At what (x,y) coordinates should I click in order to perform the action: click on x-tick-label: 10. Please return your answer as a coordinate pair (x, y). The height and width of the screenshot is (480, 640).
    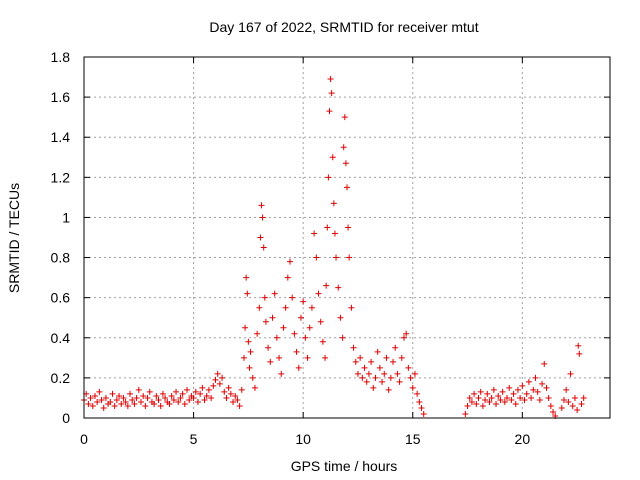
    Looking at the image, I should click on (303, 439).